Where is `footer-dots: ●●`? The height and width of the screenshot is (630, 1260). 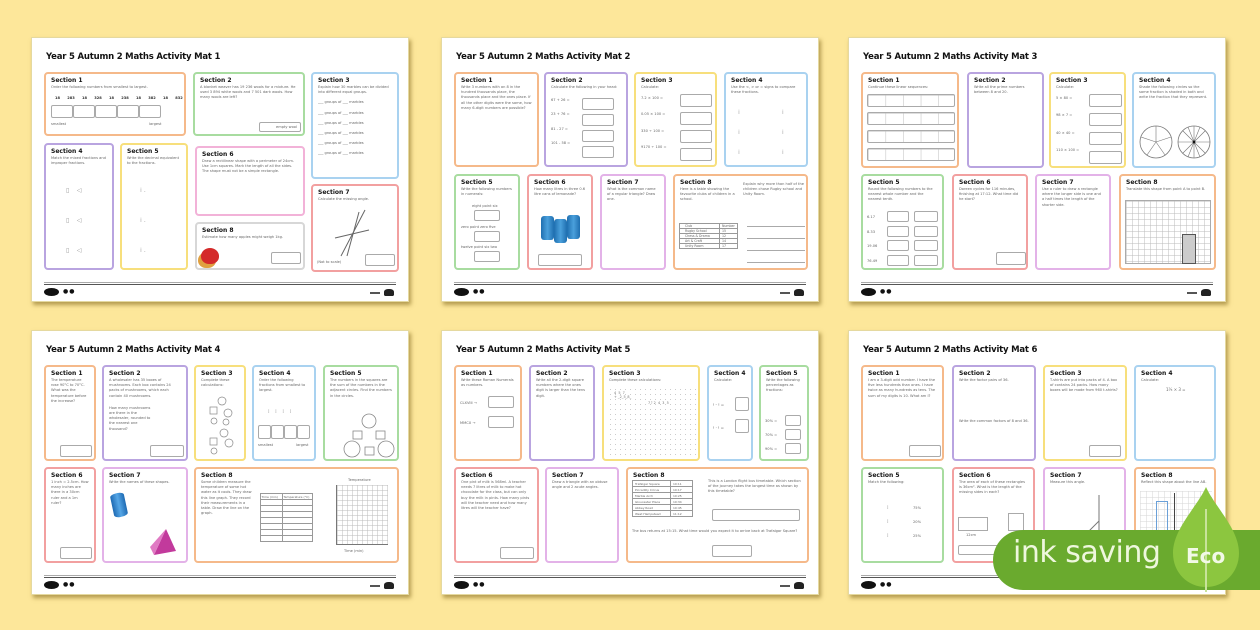
footer-dots: ●● is located at coordinates (886, 291).